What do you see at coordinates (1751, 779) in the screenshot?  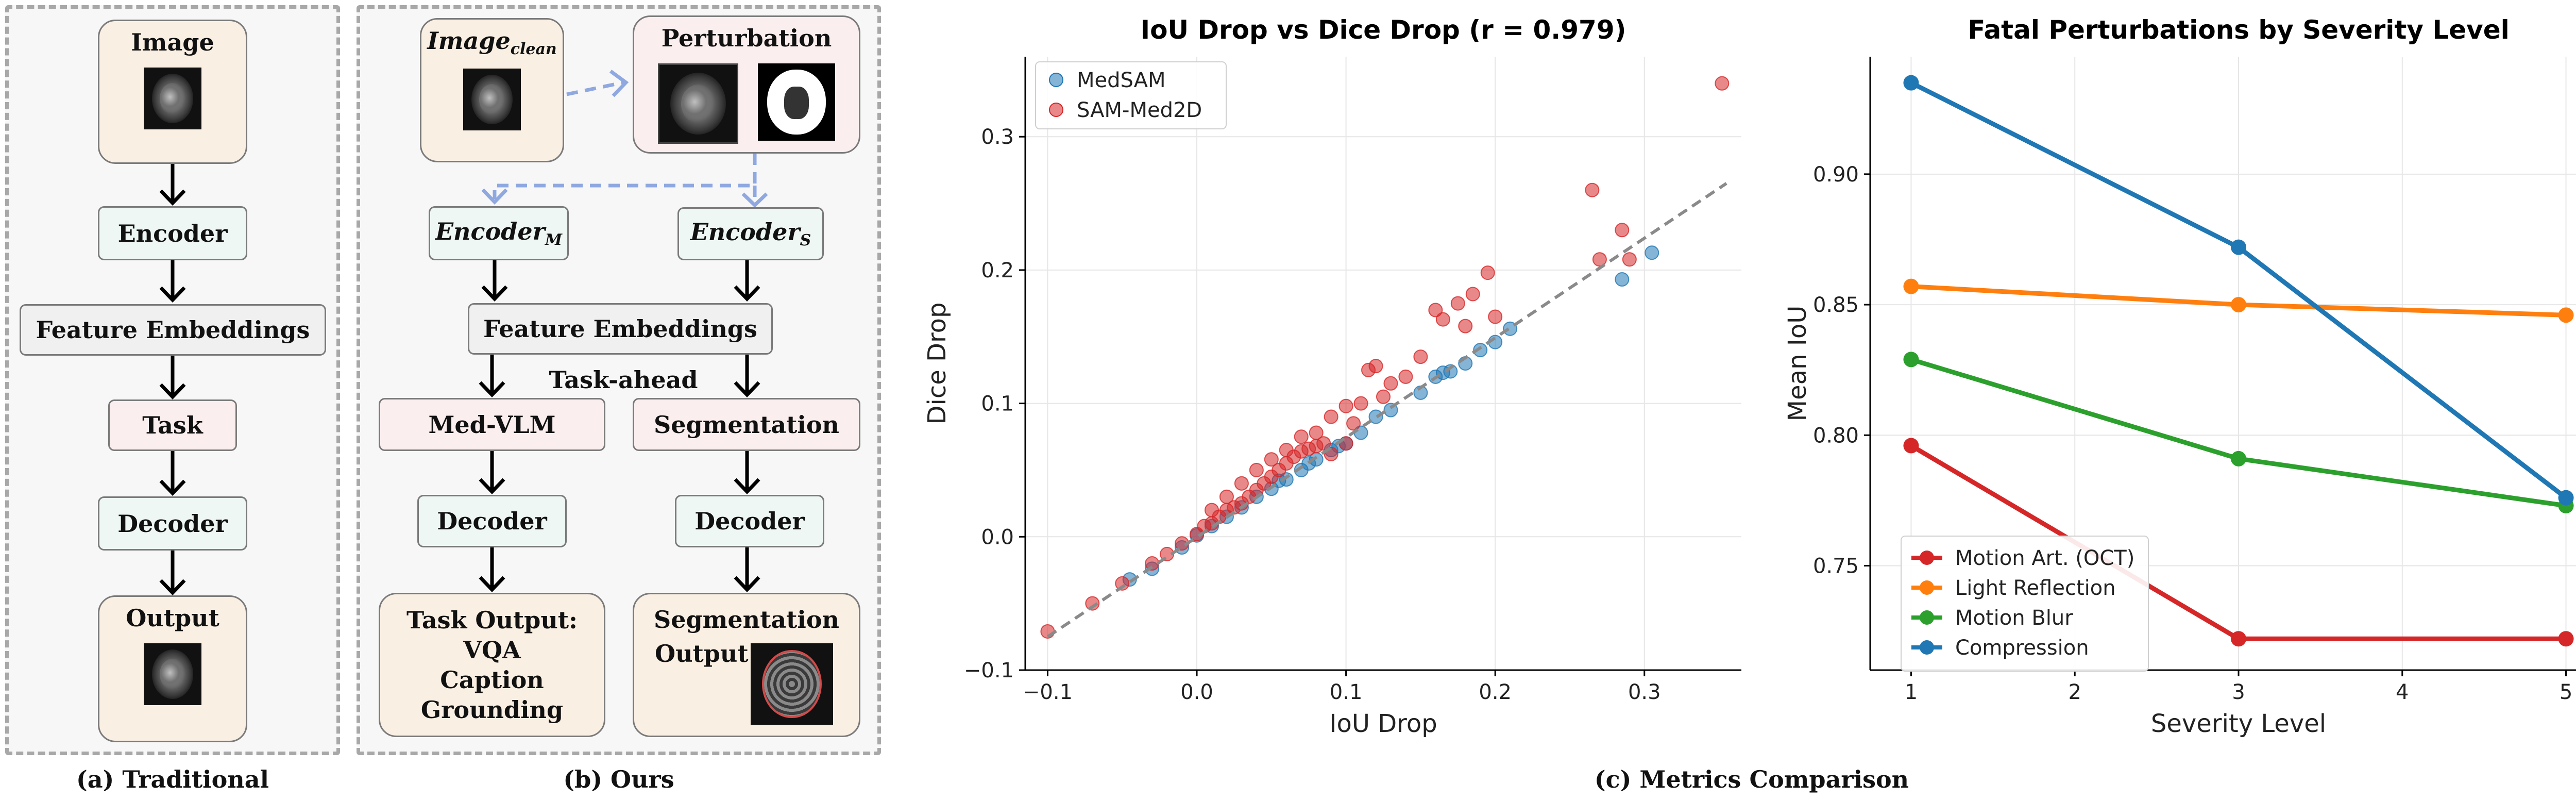 I see `caption-metrics: (c) Metrics Comparison` at bounding box center [1751, 779].